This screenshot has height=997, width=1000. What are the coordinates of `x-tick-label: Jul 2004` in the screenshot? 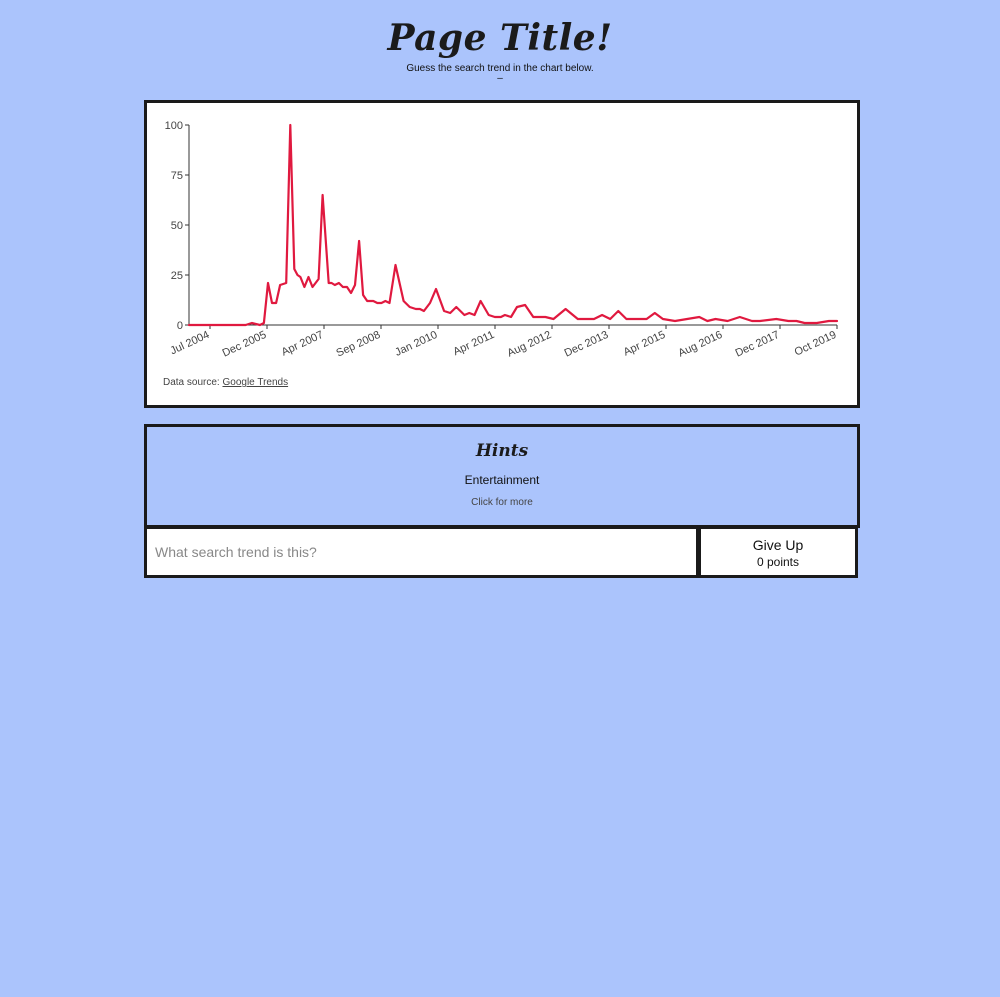 It's located at (189, 343).